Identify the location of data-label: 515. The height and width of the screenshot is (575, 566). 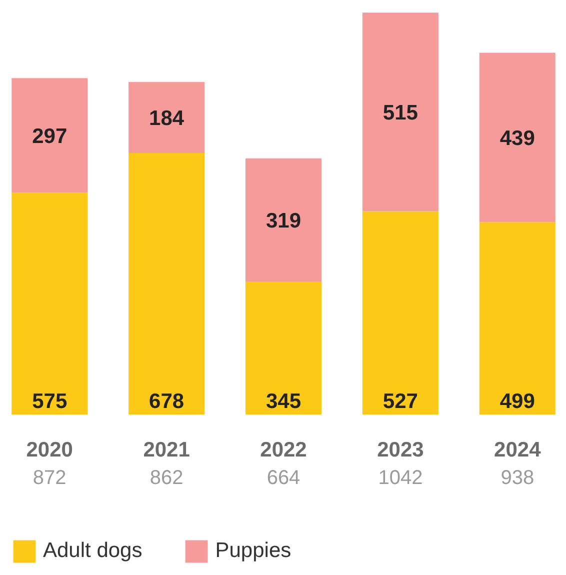
(400, 112).